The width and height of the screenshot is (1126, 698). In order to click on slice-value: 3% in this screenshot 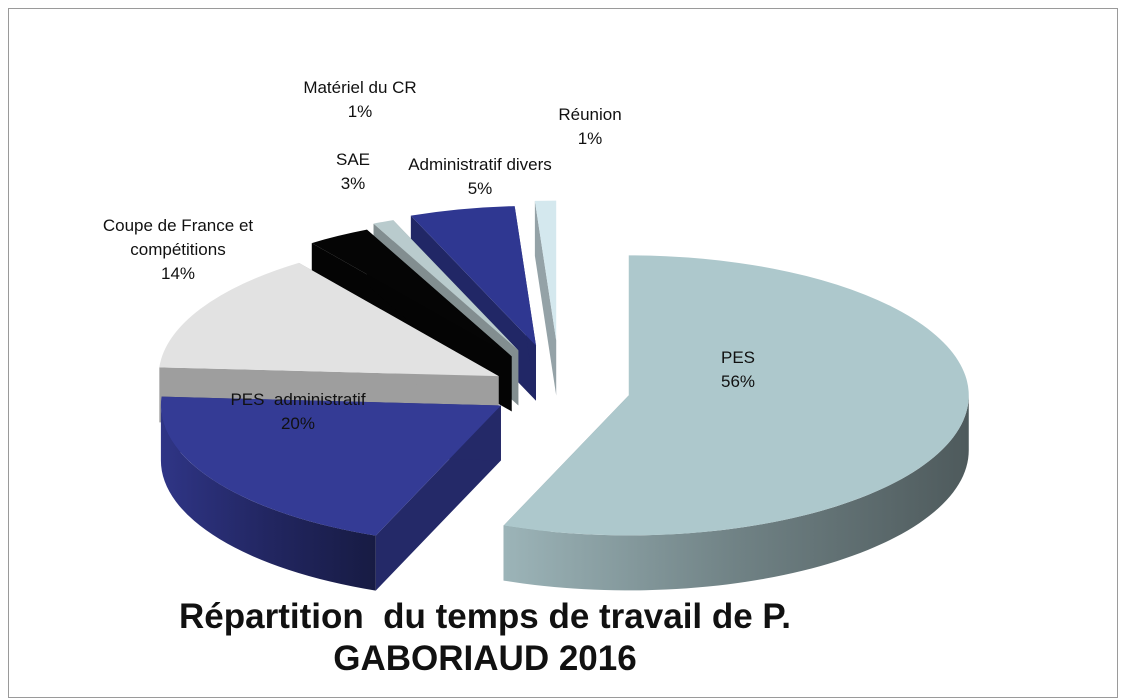, I will do `click(353, 183)`.